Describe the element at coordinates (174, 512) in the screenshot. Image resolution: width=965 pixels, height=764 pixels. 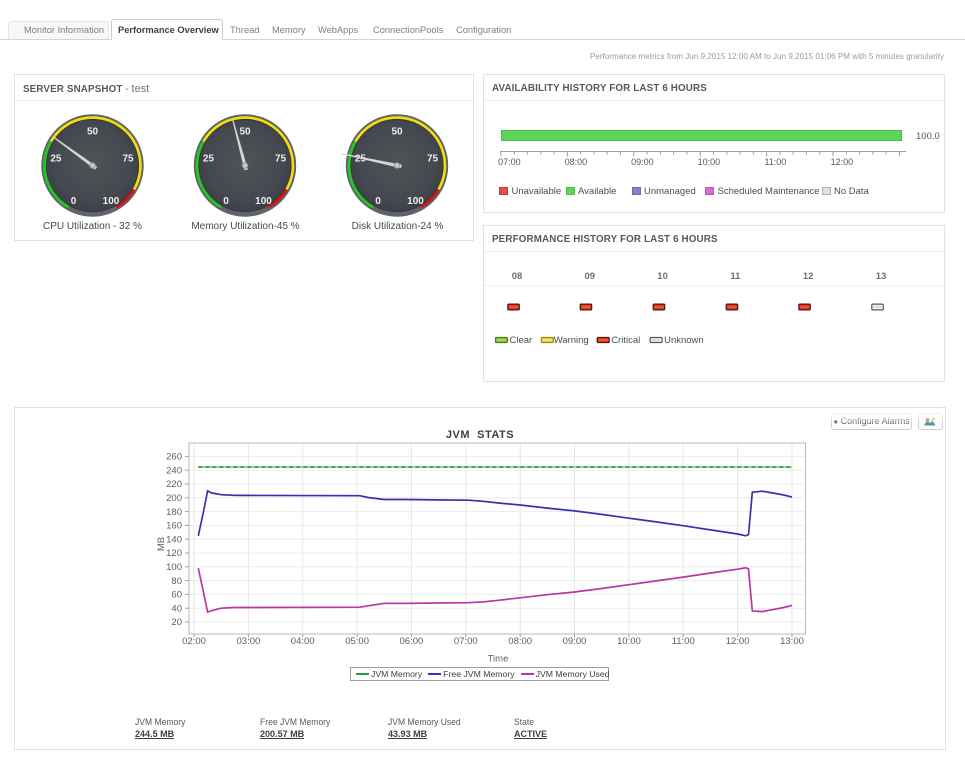
I see `svg-text: 180` at that location.